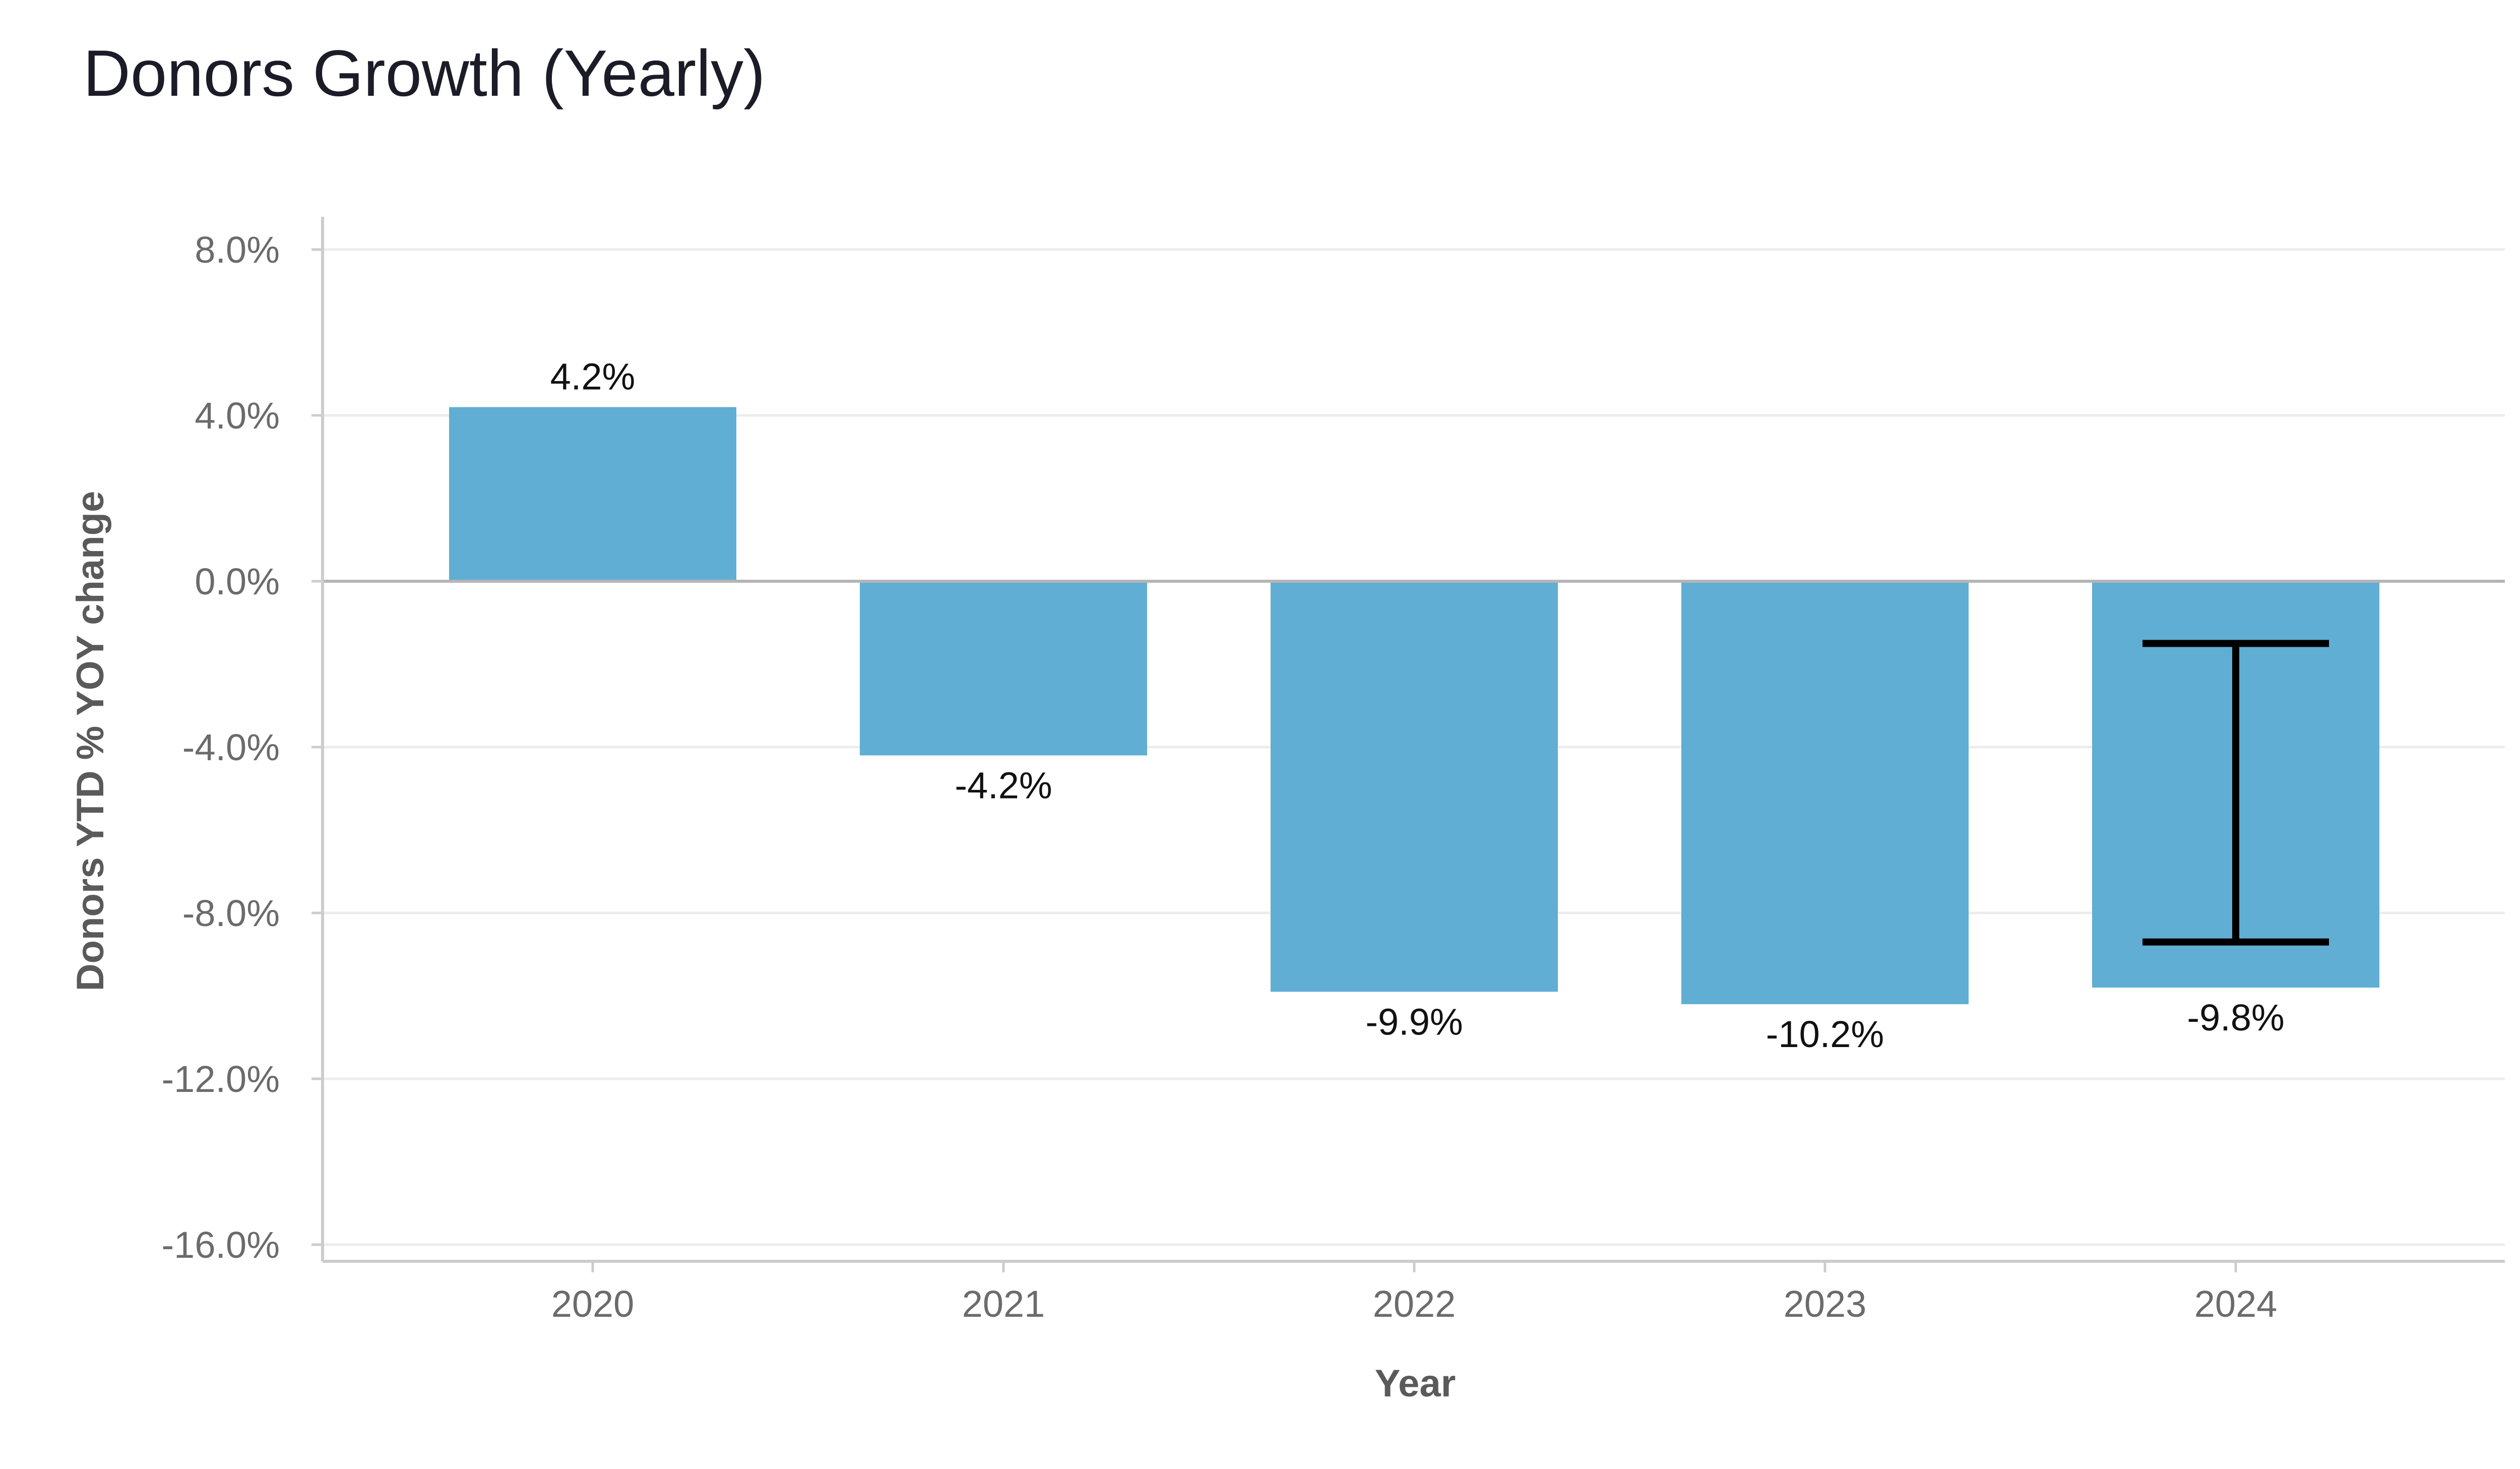 The image size is (2520, 1469). What do you see at coordinates (237, 250) in the screenshot?
I see `y-tick-label: 8.0%` at bounding box center [237, 250].